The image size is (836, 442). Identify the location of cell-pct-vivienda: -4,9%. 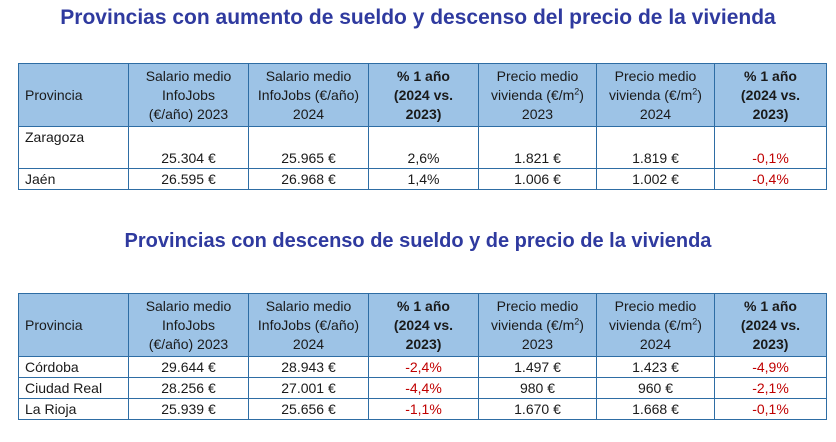
(770, 367).